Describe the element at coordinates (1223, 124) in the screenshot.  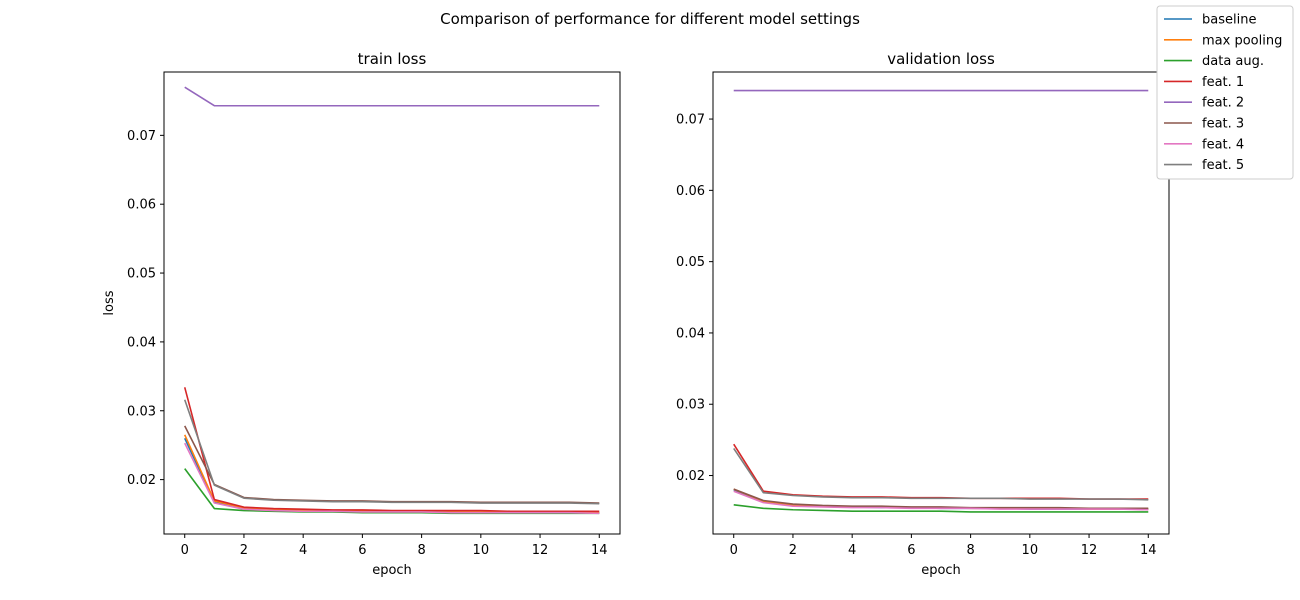
I see `legend-label: feat. 3` at that location.